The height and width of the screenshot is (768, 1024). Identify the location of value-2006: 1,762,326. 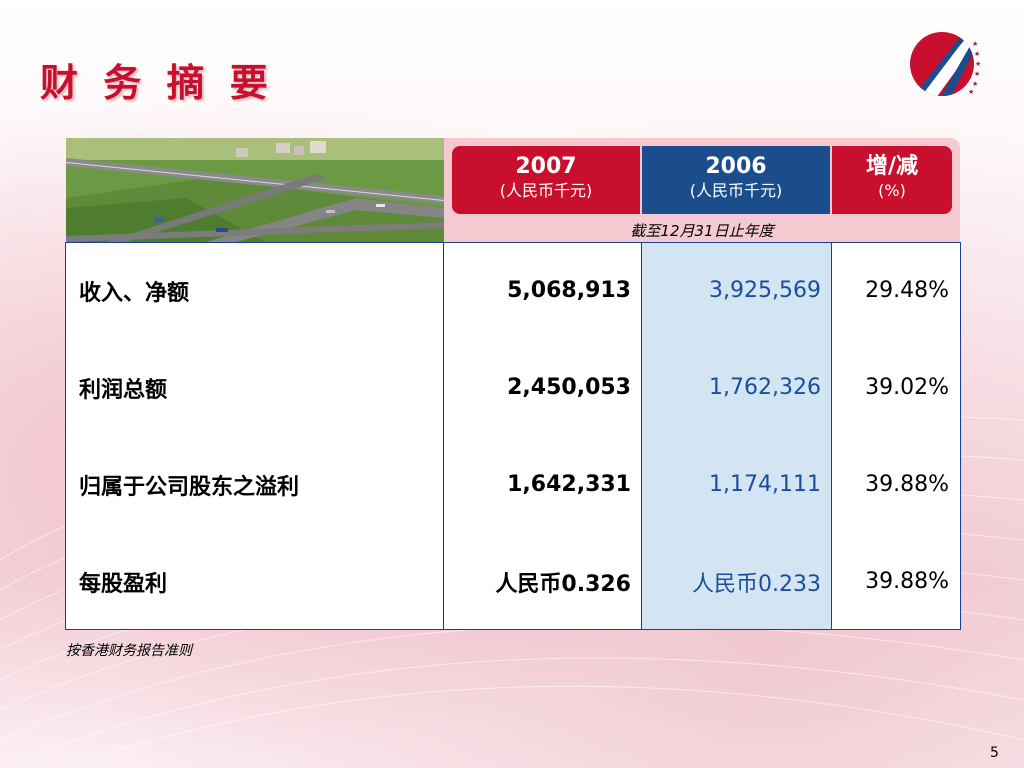
(736, 387).